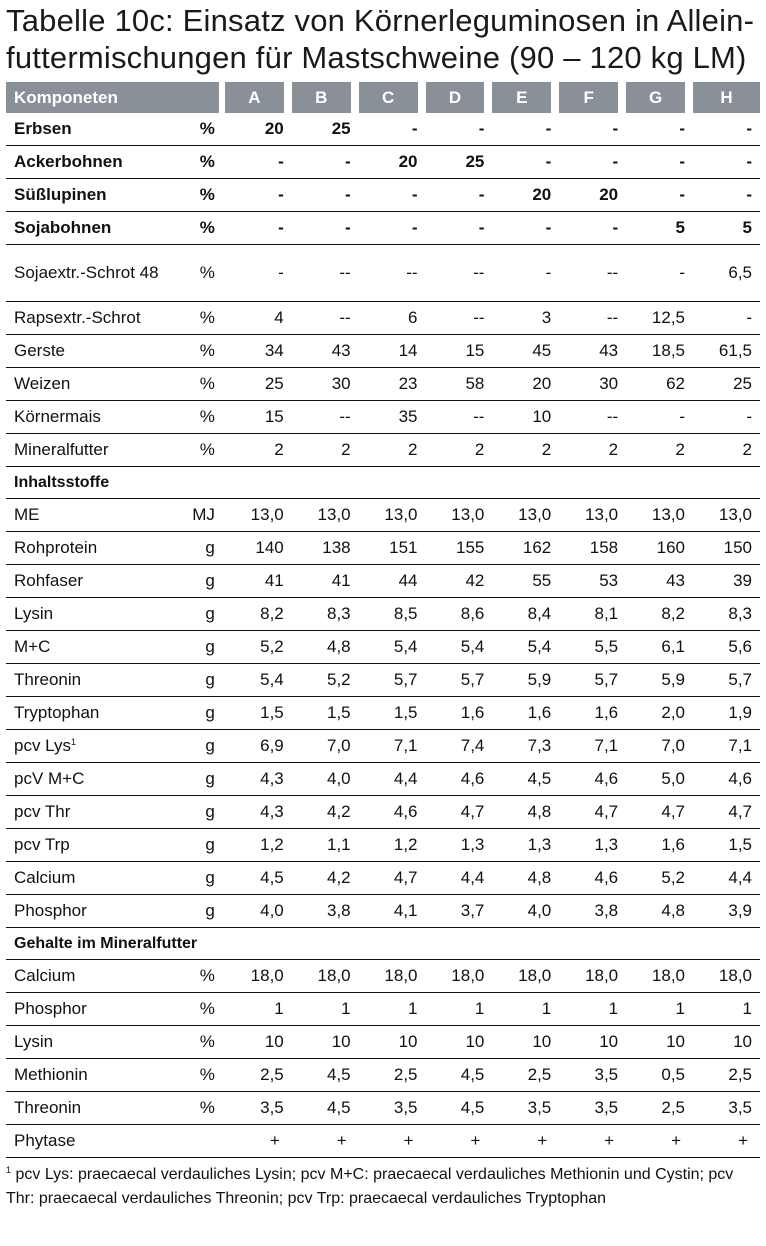 Image resolution: width=766 pixels, height=1246 pixels. Describe the element at coordinates (383, 680) in the screenshot. I see `table-row: Threonin g 5,4 5,2 5,7 5,7 5,9 5,7 5,9 5,7` at that location.